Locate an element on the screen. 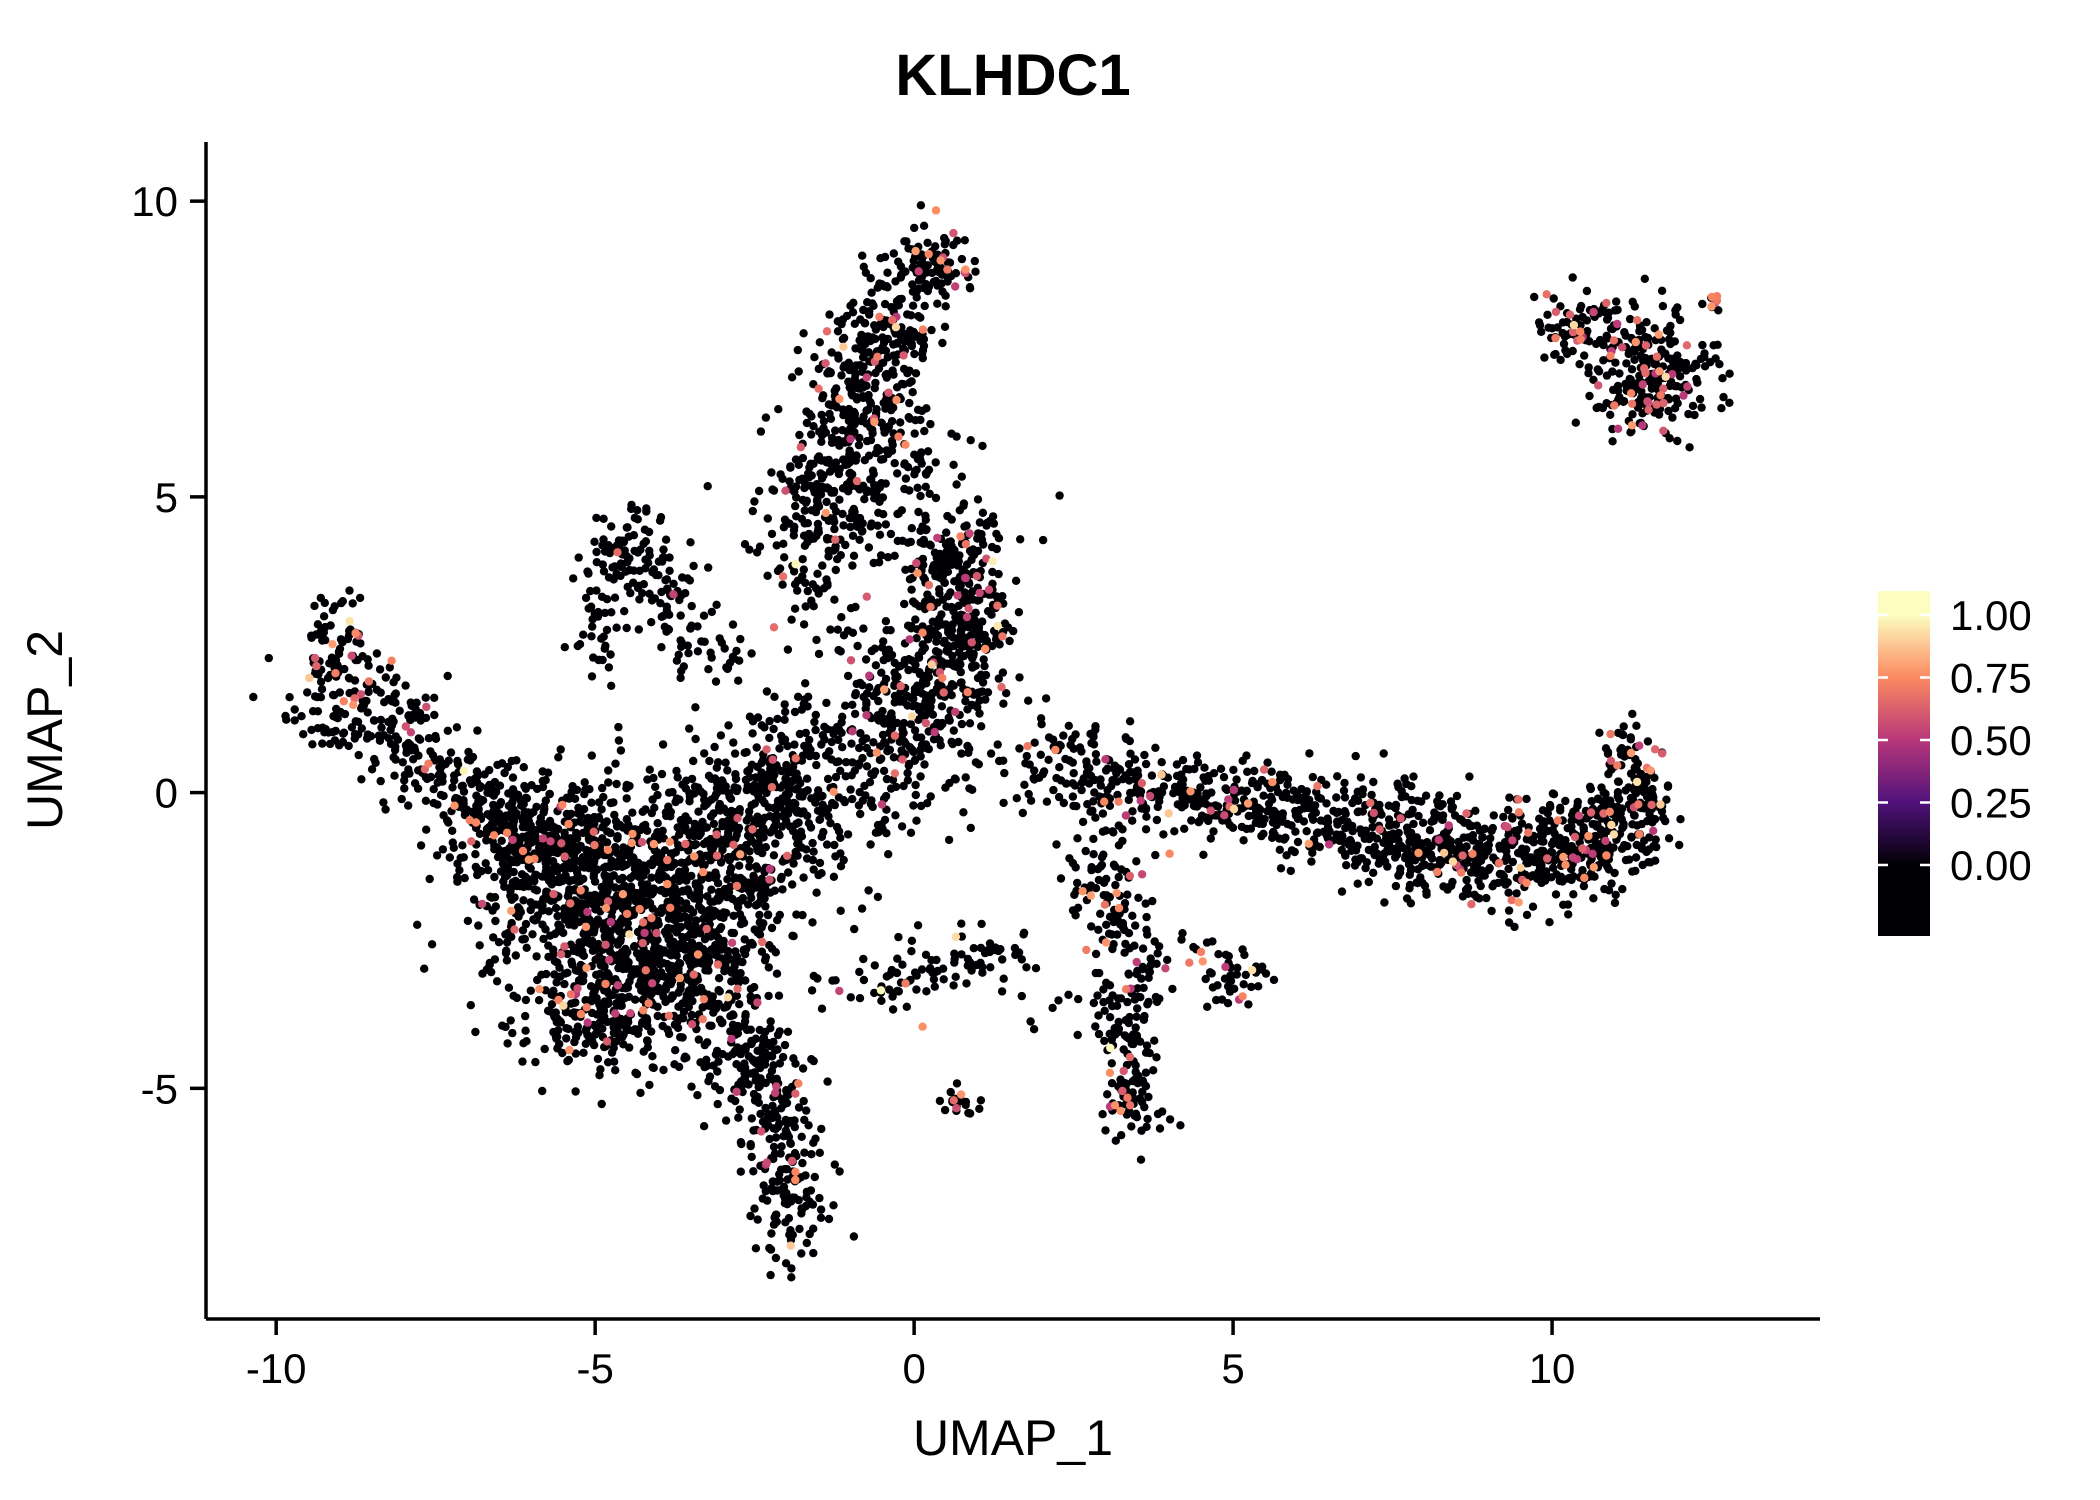  colorbar-legend: 0.00 0.25 0.50 0.75 1.00 is located at coordinates (1955, 763).